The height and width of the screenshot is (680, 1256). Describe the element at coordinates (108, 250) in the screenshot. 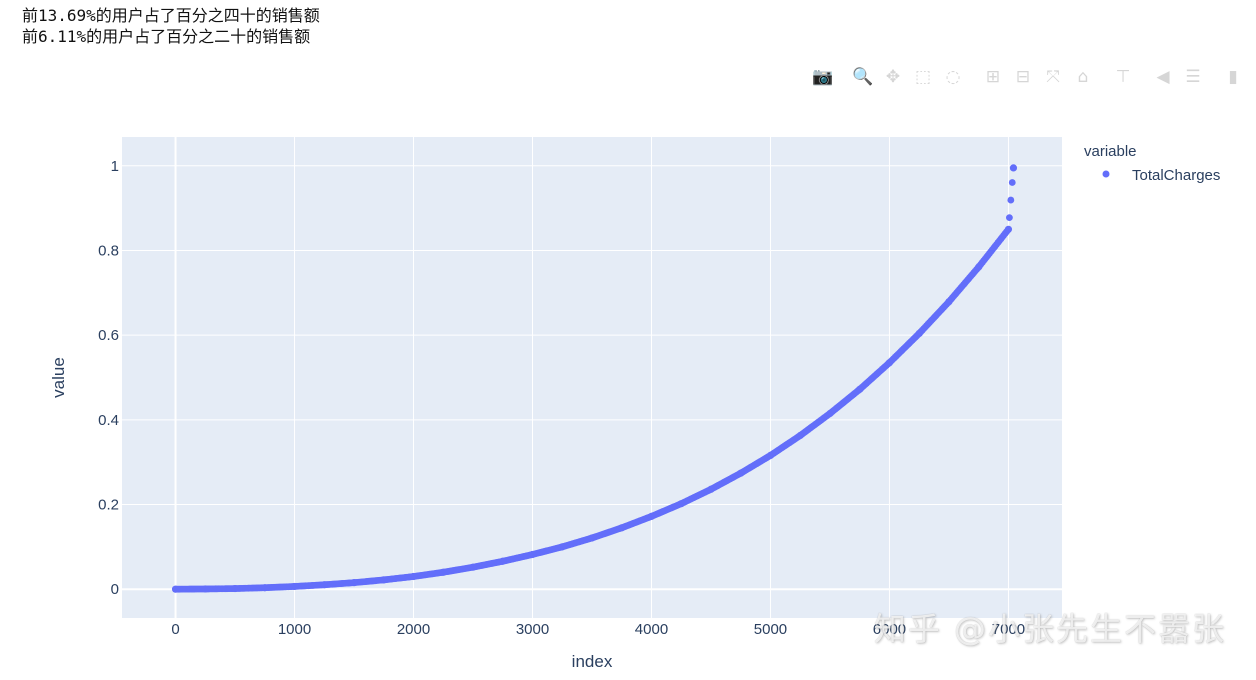

I see `y-tick-label: 0.8` at that location.